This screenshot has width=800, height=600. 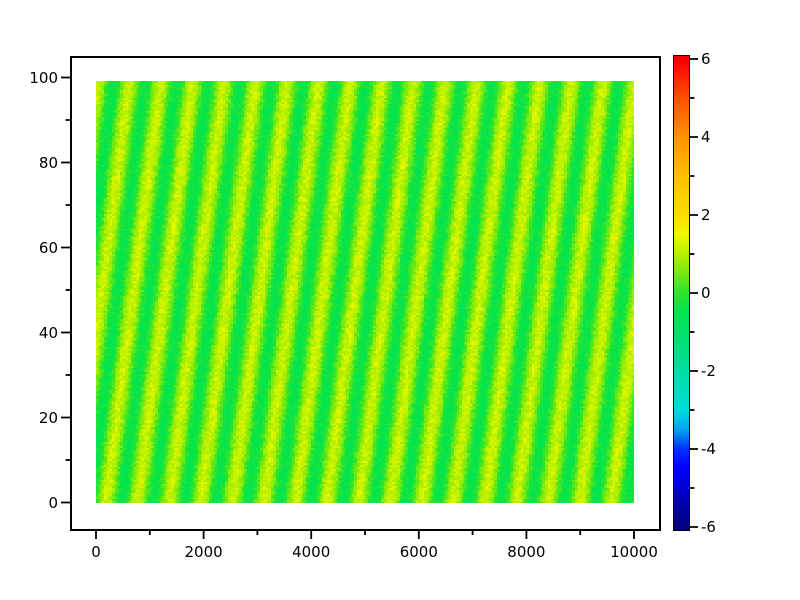 What do you see at coordinates (43, 77) in the screenshot?
I see `y-tick-label: 100` at bounding box center [43, 77].